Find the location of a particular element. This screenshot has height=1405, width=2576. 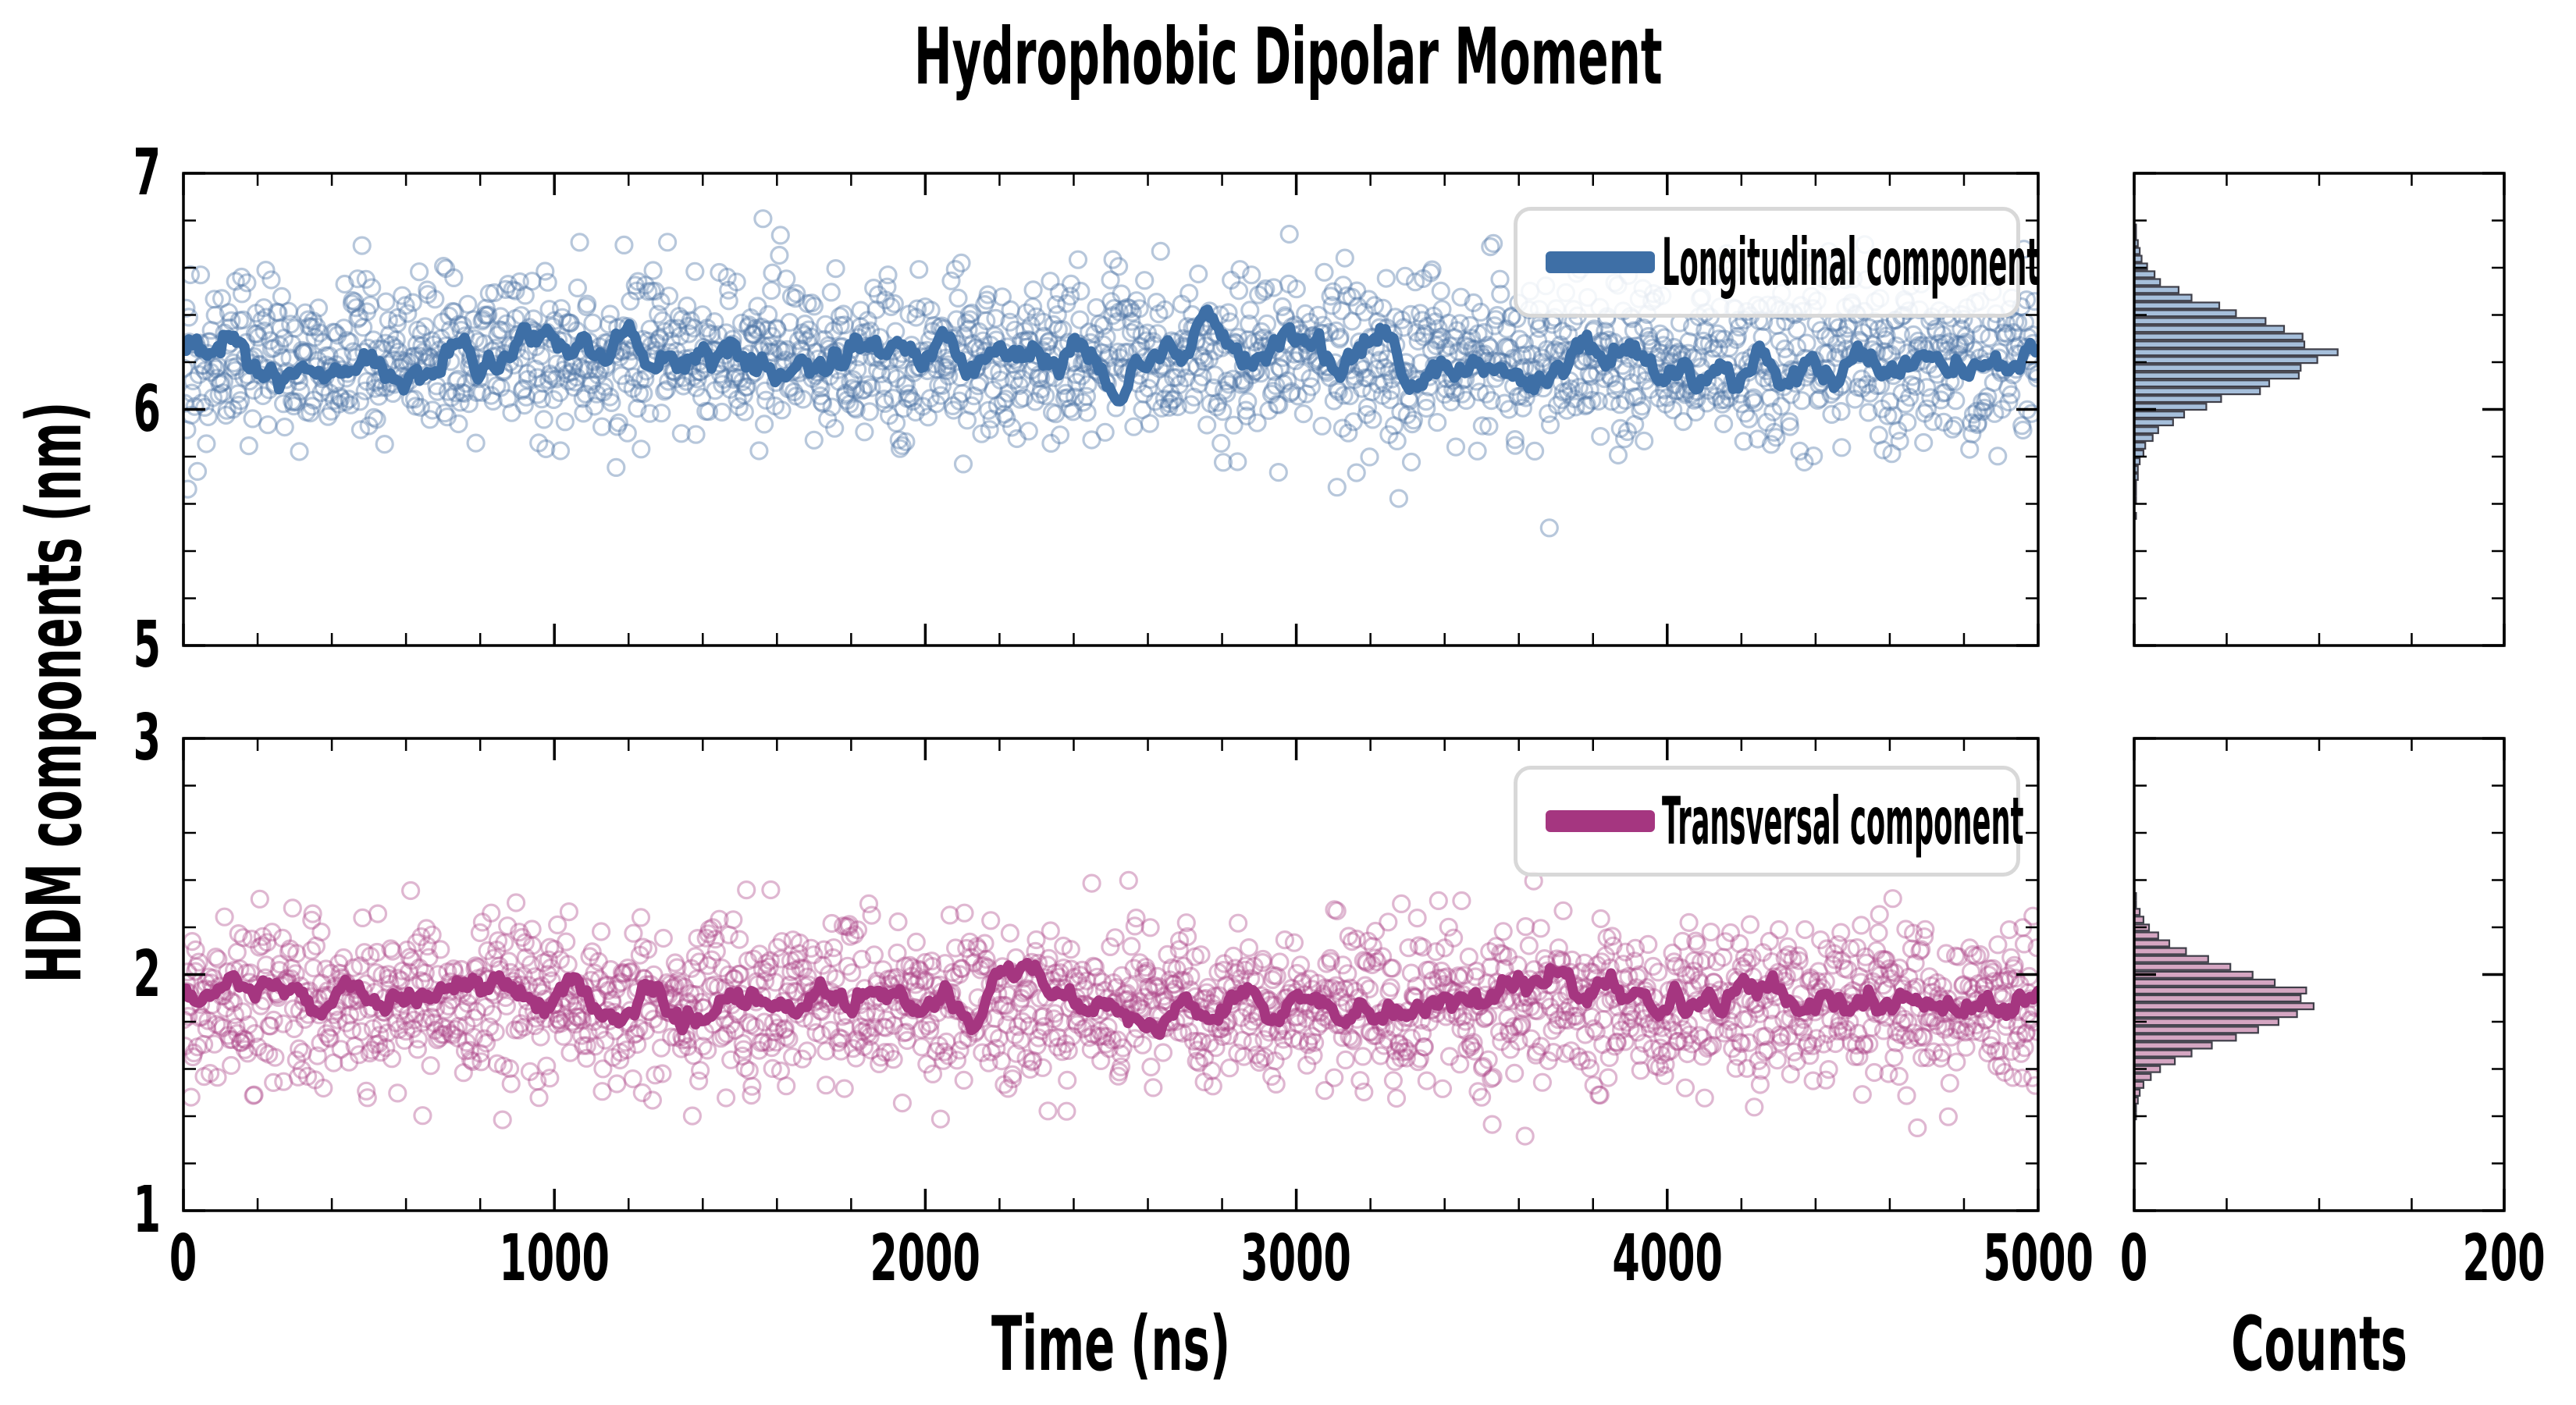

figure-title: Hydrophobic Dipolar Moment is located at coordinates (1288, 56).